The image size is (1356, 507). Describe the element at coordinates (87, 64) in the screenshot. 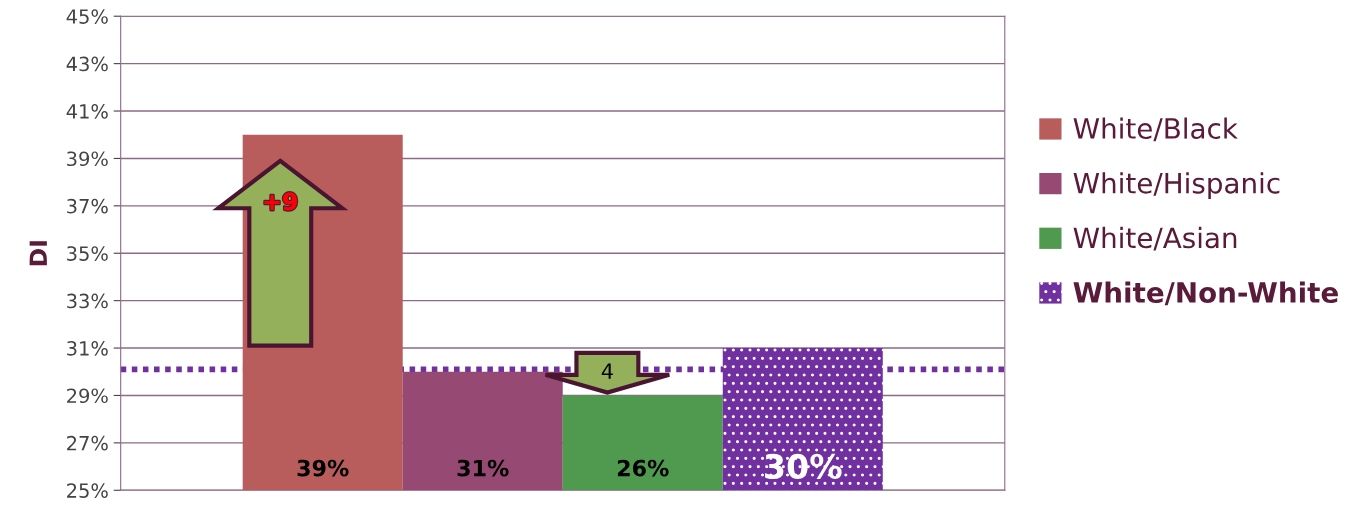

I see `y-tick-label: 43%` at that location.